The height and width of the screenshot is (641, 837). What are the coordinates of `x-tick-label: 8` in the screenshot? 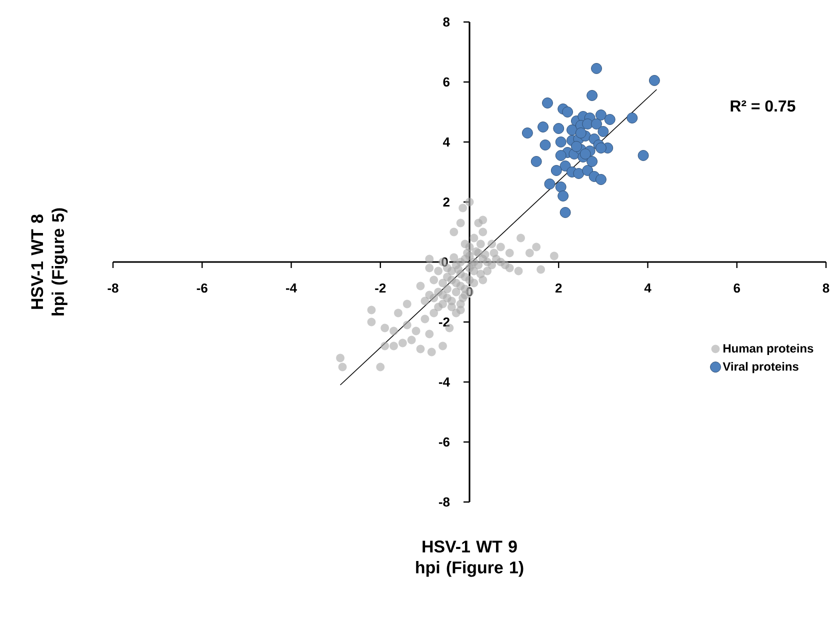 It's located at (826, 288).